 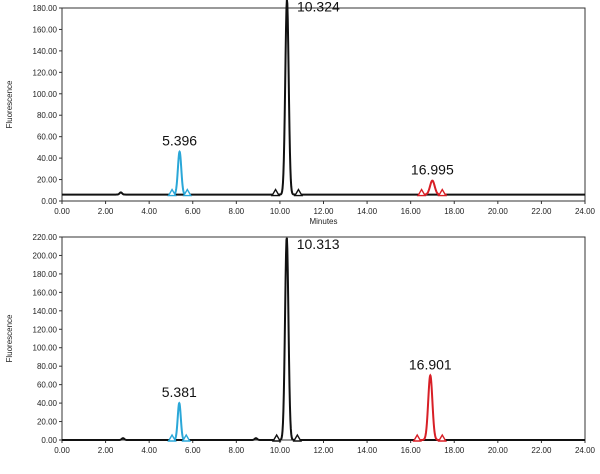 I want to click on peak-retention-label: 10.324, so click(x=318, y=7).